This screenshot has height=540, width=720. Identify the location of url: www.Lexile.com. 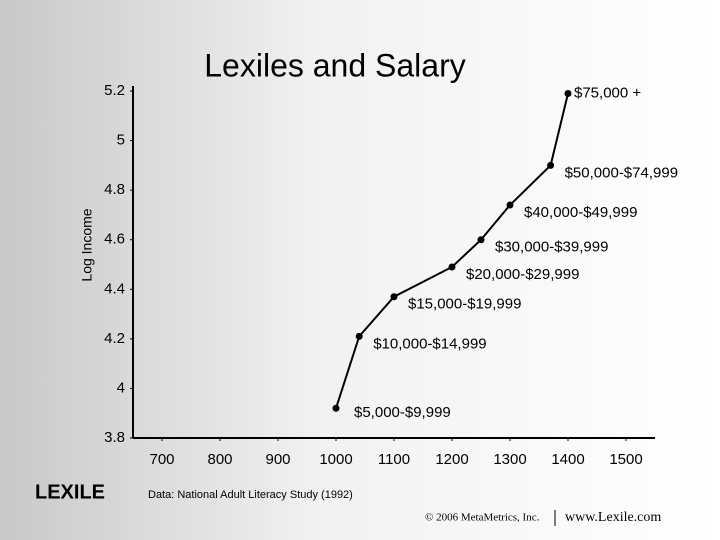
(613, 517).